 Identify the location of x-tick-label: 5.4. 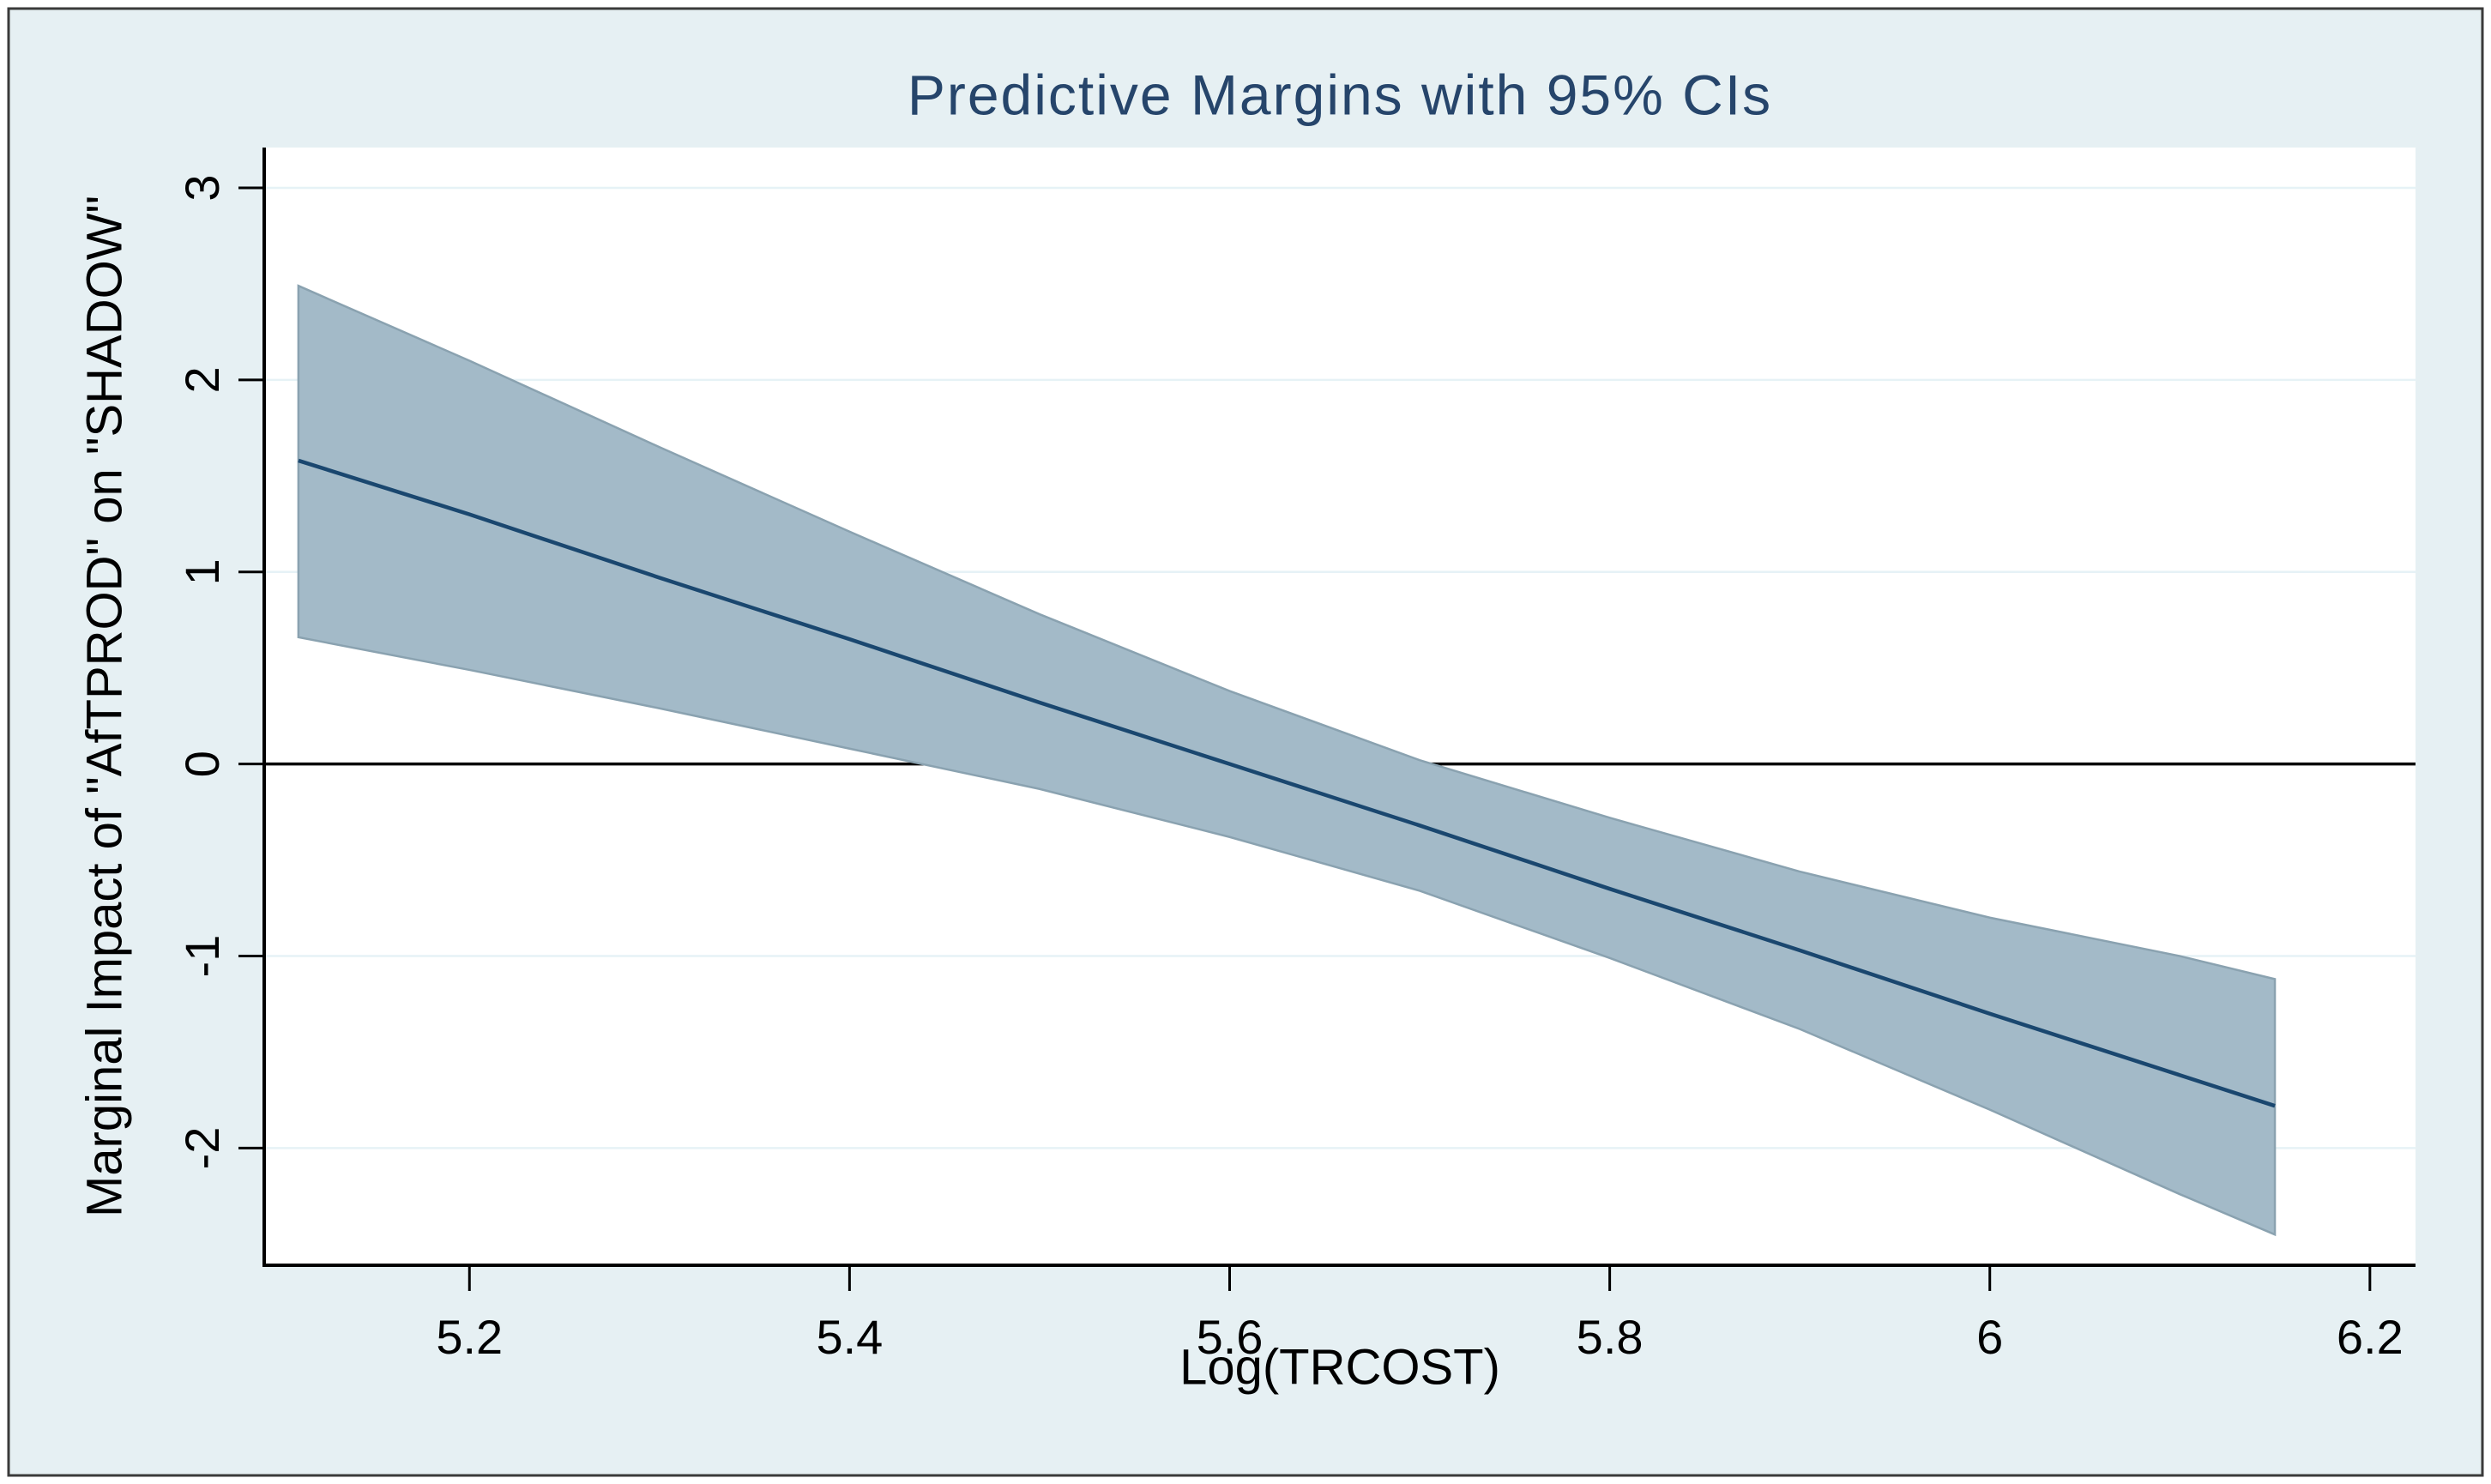
(849, 1337).